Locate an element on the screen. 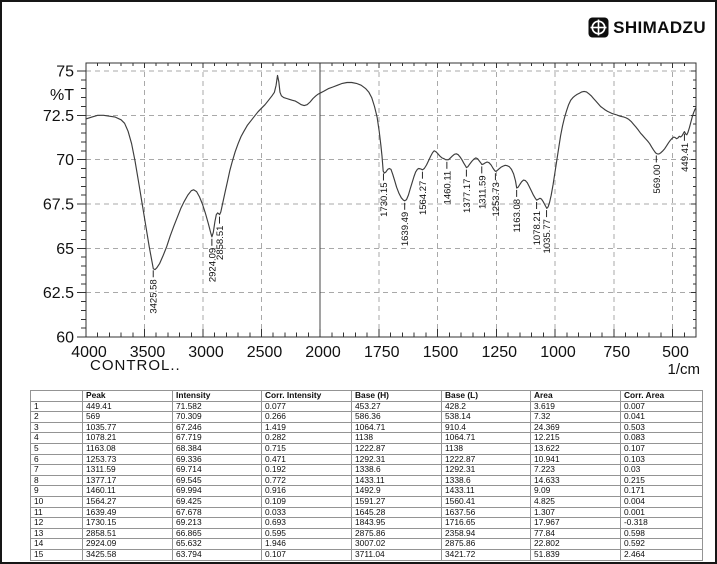  row-number: 12 is located at coordinates (56, 523).